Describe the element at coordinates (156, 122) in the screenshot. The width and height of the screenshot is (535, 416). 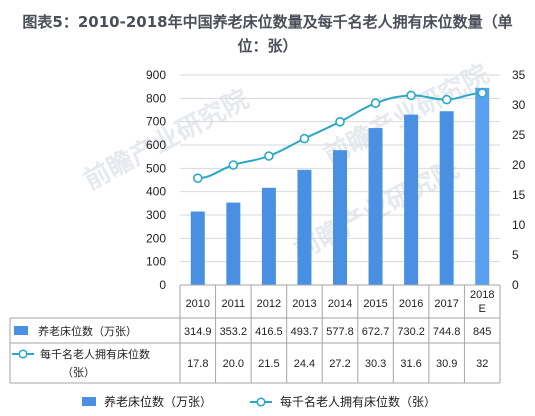
I see `y-left-tick-label: 700` at that location.